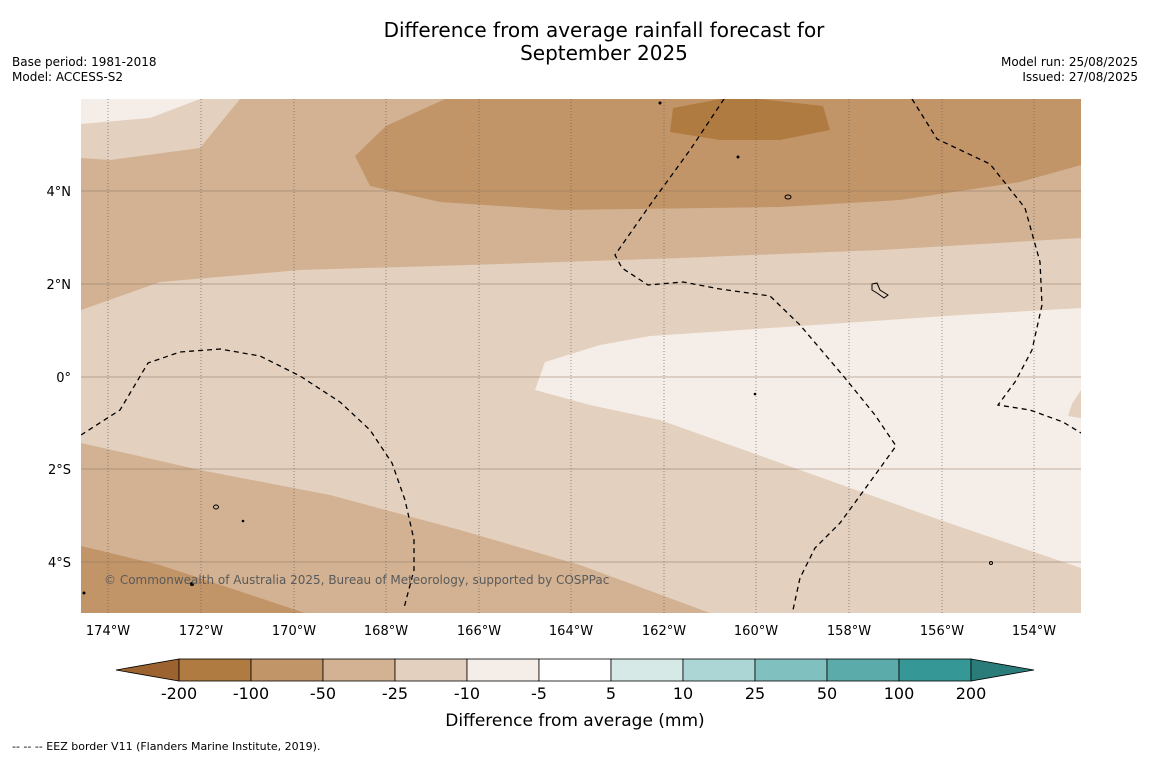 This screenshot has width=1150, height=758. I want to click on lon-label: 174°W, so click(108, 631).